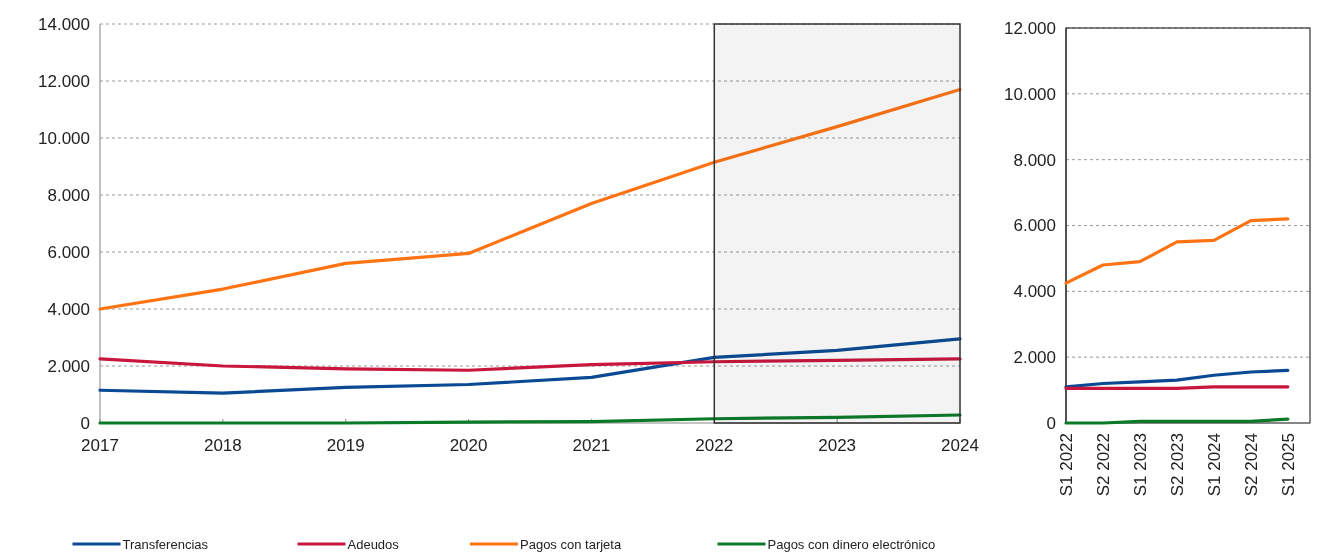 This screenshot has height=556, width=1335. Describe the element at coordinates (1288, 465) in the screenshot. I see `x-tick-label: S1 2025` at that location.